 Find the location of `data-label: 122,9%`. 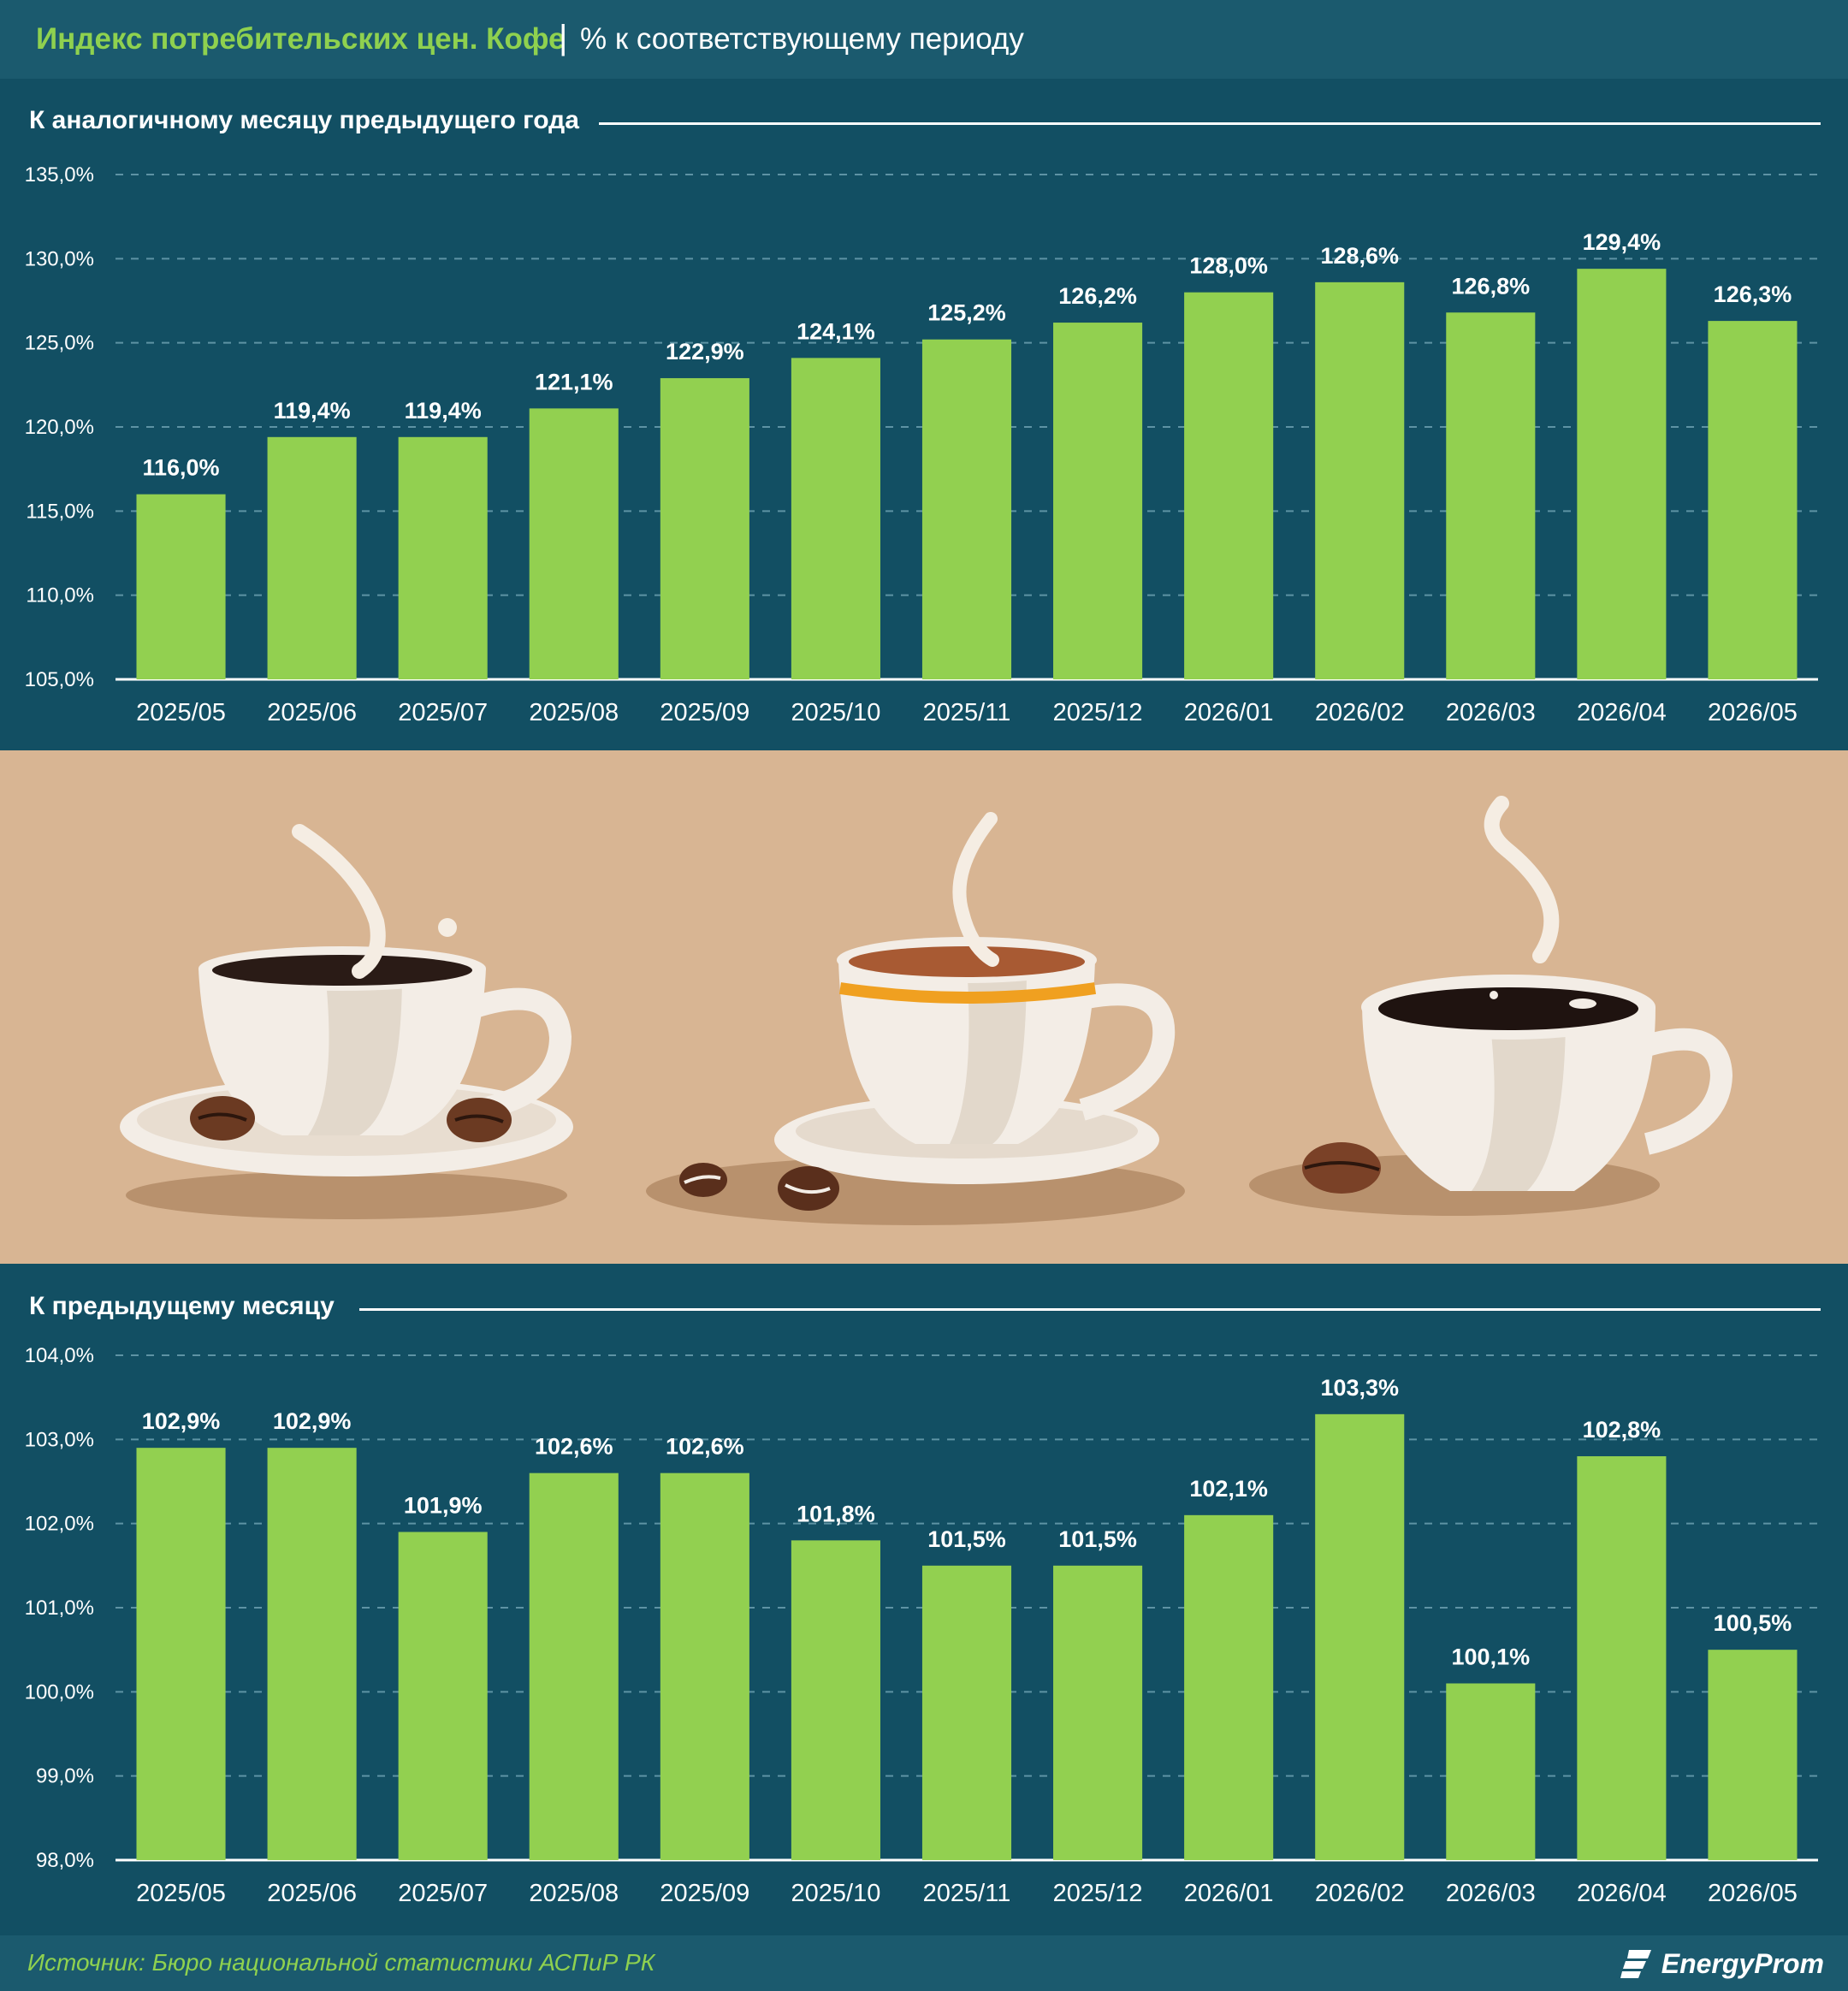

data-label: 122,9% is located at coordinates (705, 351).